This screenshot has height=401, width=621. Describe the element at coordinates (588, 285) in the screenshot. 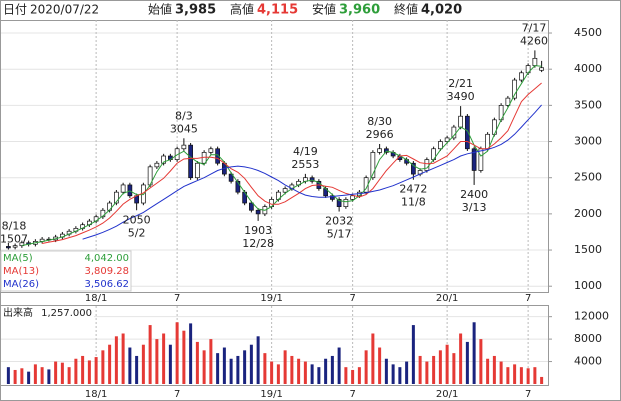

I see `y-tick-label: 1000` at that location.